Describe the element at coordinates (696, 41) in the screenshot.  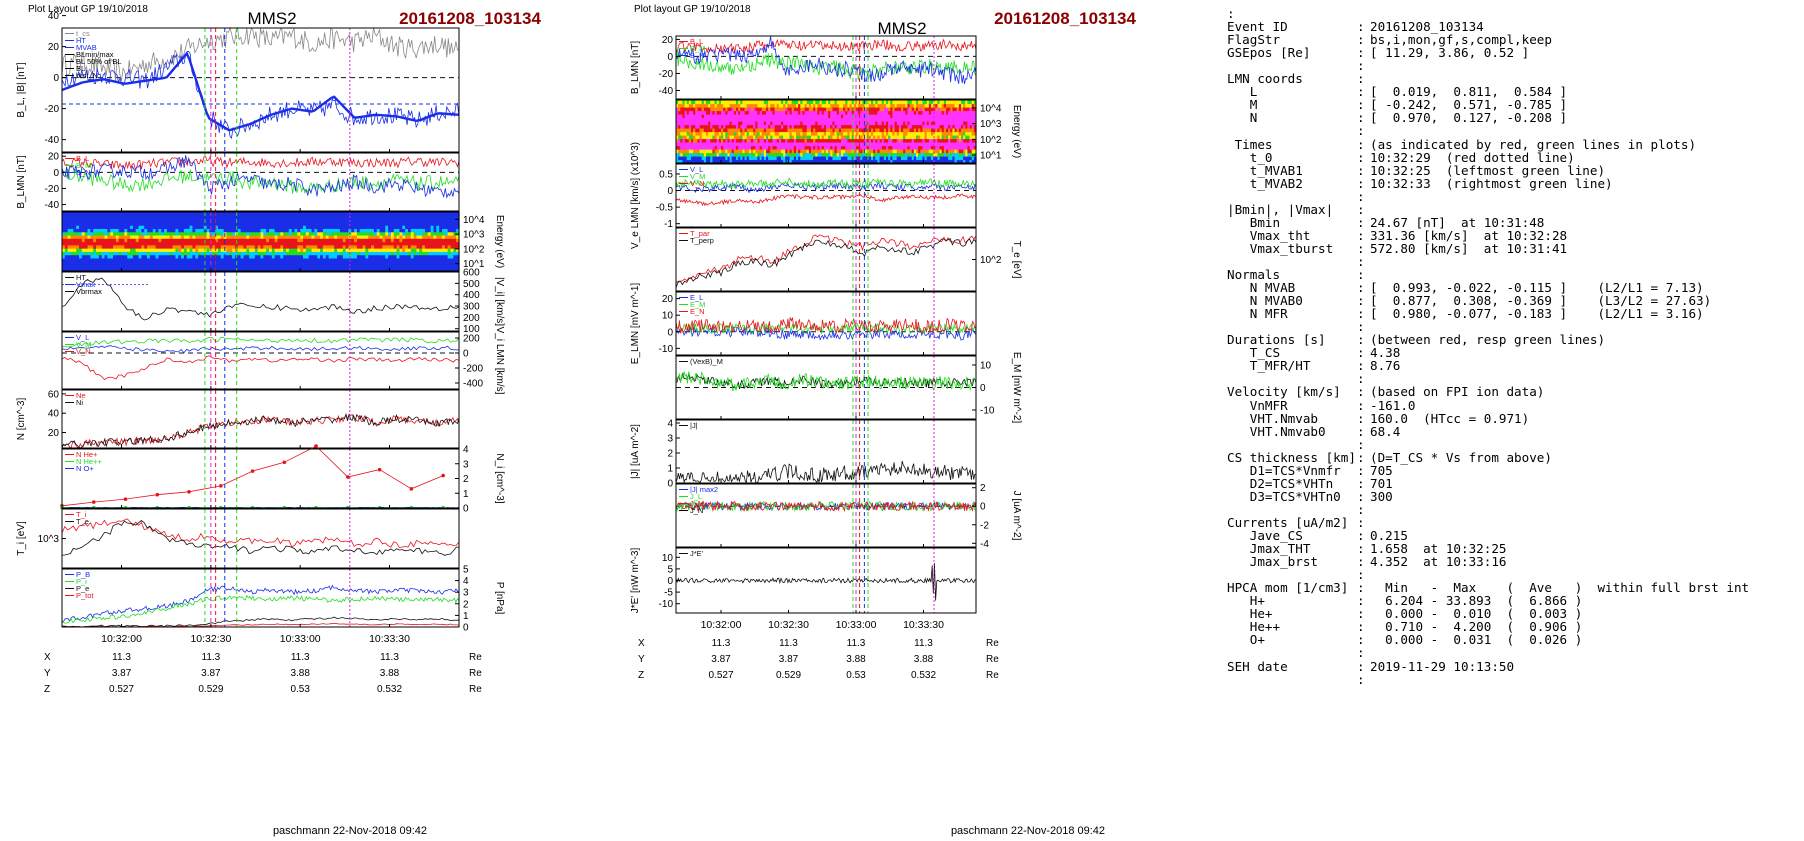
I see `legend-label: B_L` at that location.